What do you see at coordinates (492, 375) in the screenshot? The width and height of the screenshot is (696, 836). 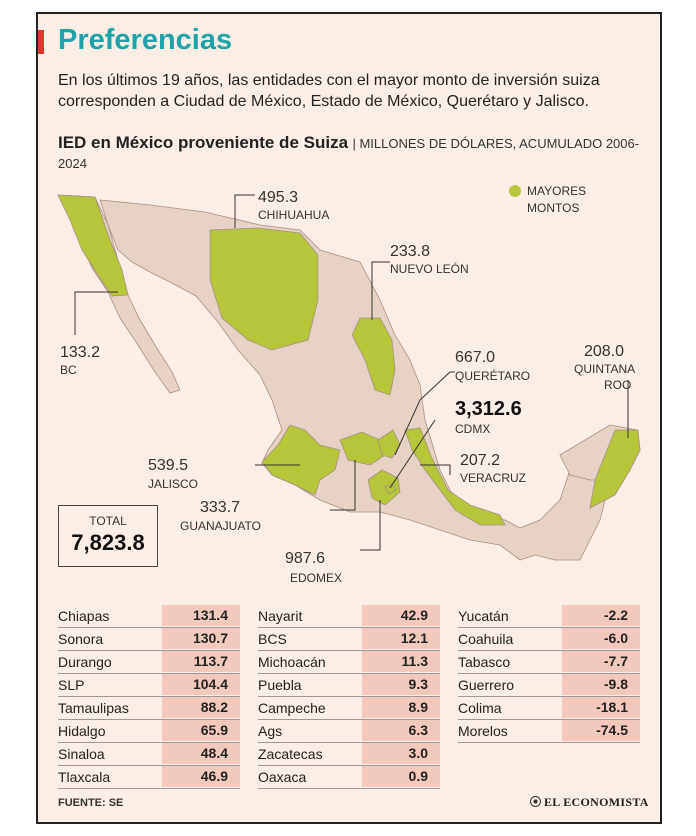 I see `callout-label-queretaro: QUERÉTARO` at bounding box center [492, 375].